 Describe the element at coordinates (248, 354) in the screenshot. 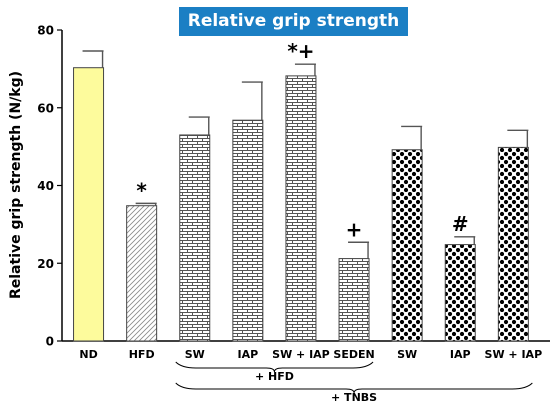

I see `x-tick-label-4: IAP` at that location.